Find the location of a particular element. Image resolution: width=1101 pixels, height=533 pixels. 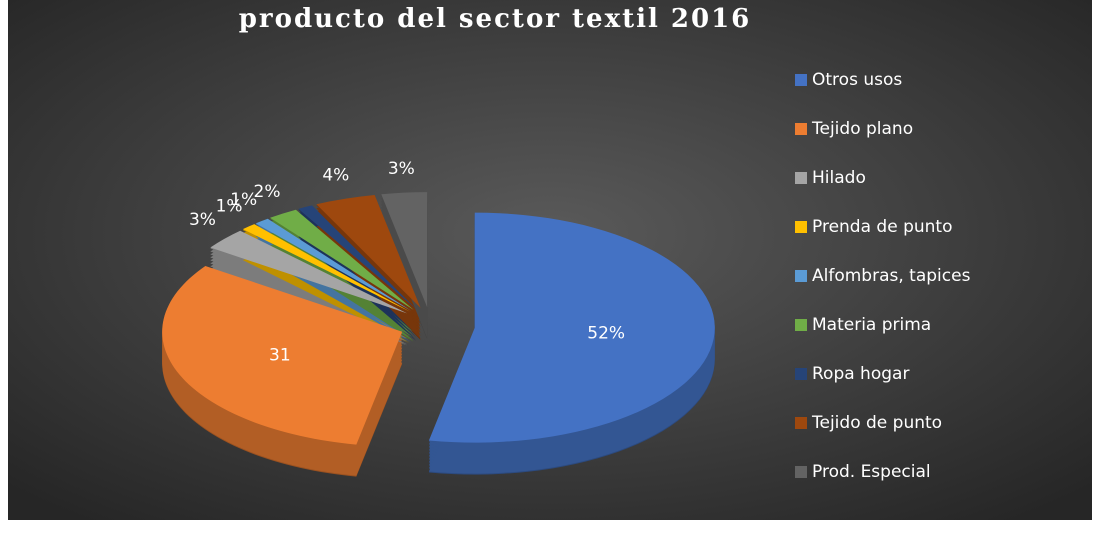

data-label: 31 is located at coordinates (280, 355).